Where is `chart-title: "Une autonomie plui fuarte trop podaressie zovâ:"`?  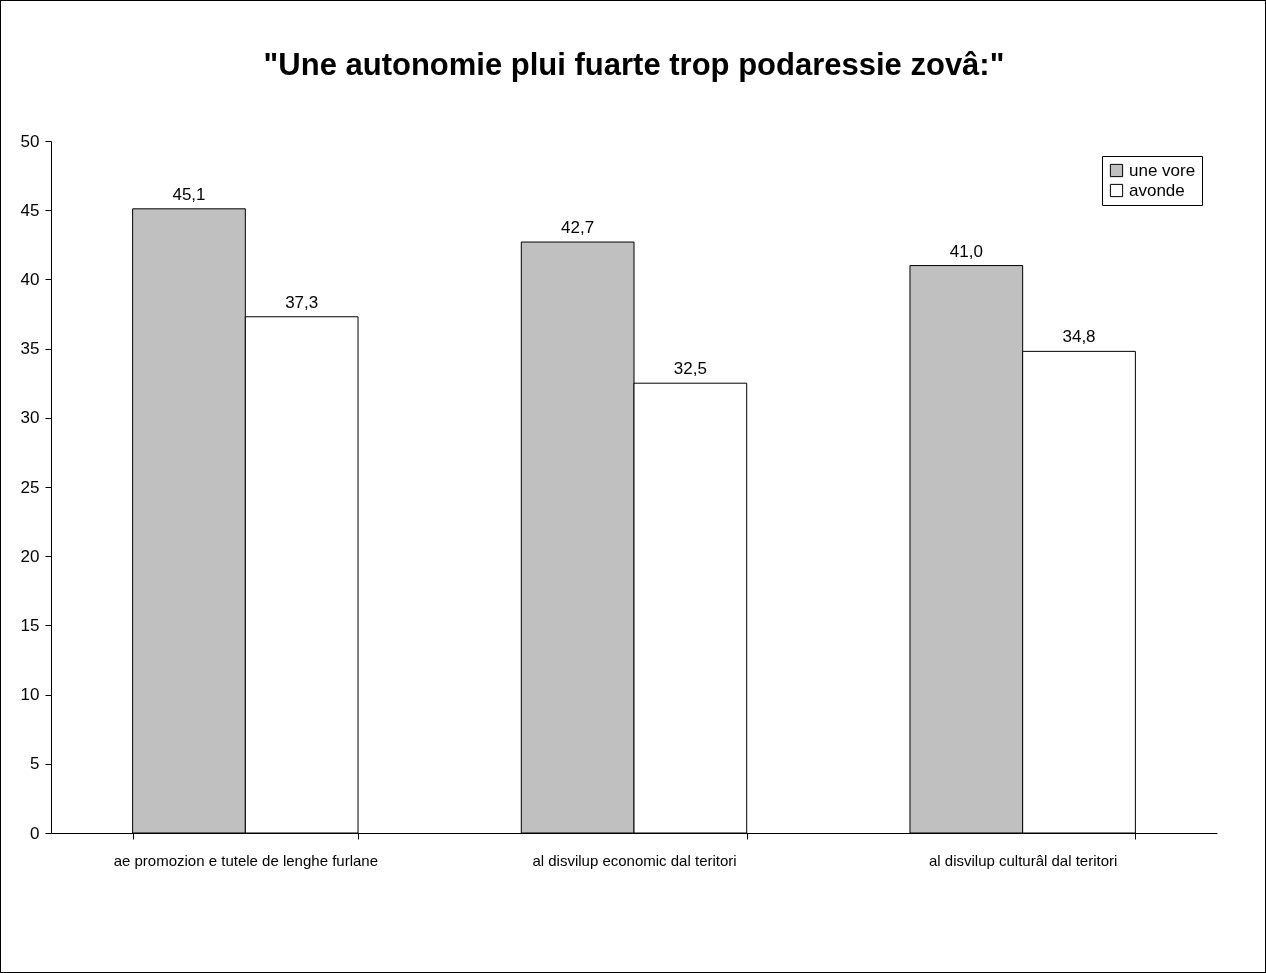 chart-title: "Une autonomie plui fuarte trop podaressie zovâ:" is located at coordinates (634, 64).